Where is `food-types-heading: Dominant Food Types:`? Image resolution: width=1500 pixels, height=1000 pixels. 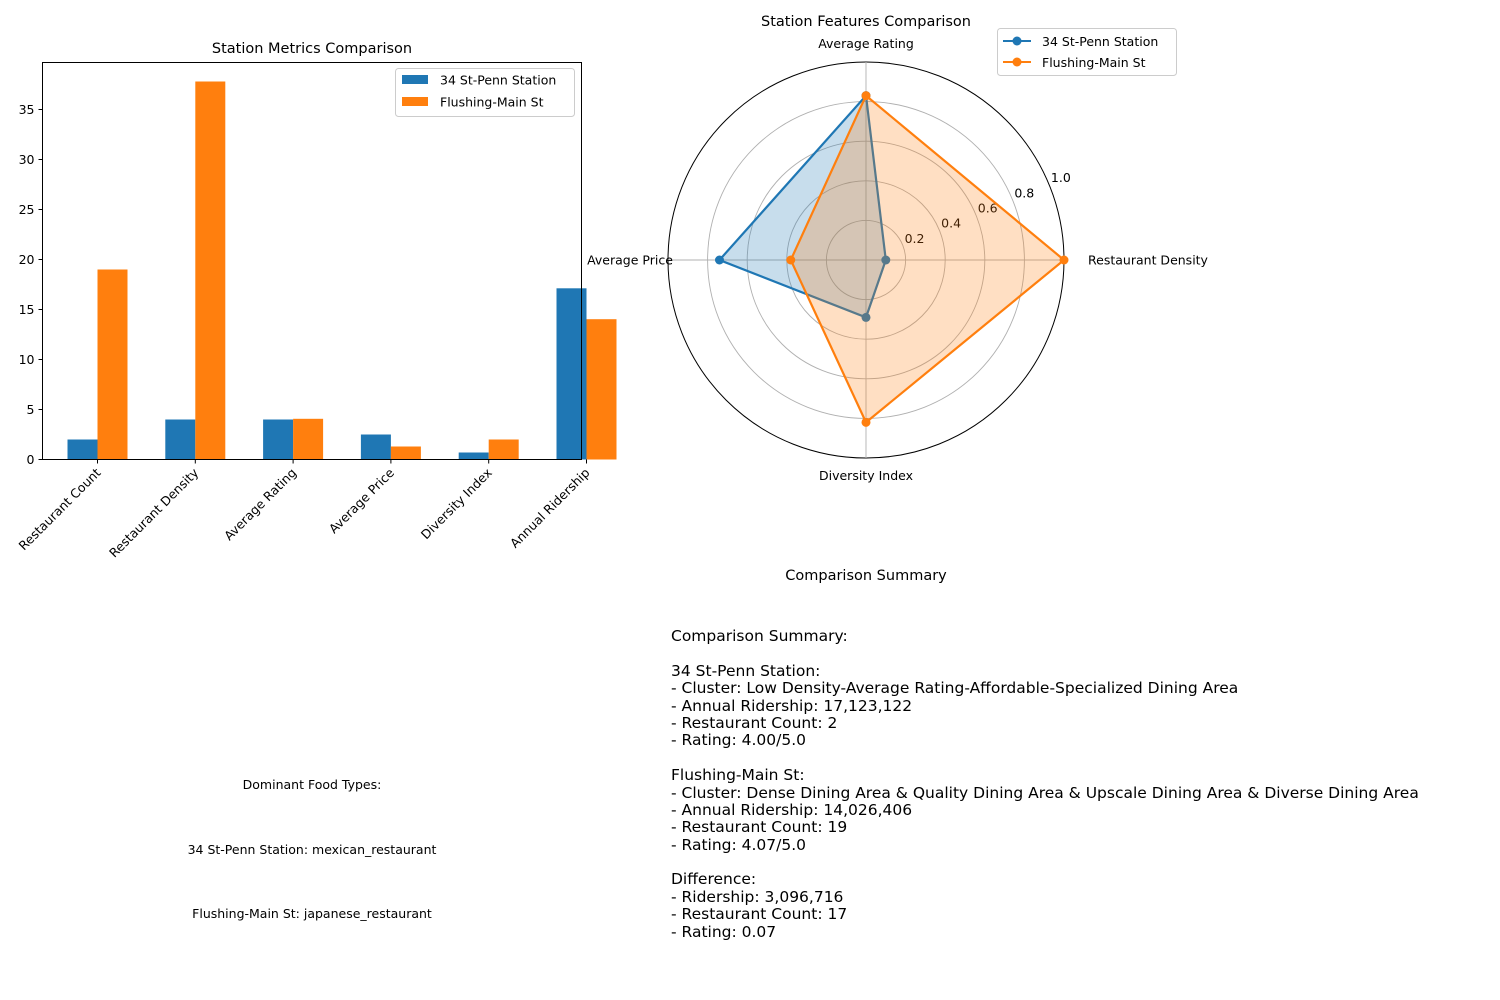 food-types-heading: Dominant Food Types: is located at coordinates (312, 784).